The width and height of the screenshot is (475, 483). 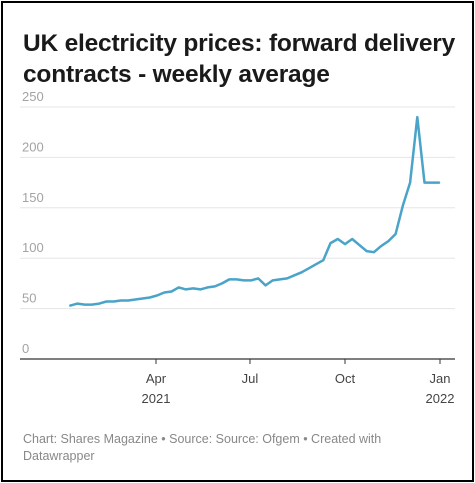 What do you see at coordinates (33, 247) in the screenshot?
I see `y-tick-label: 100` at bounding box center [33, 247].